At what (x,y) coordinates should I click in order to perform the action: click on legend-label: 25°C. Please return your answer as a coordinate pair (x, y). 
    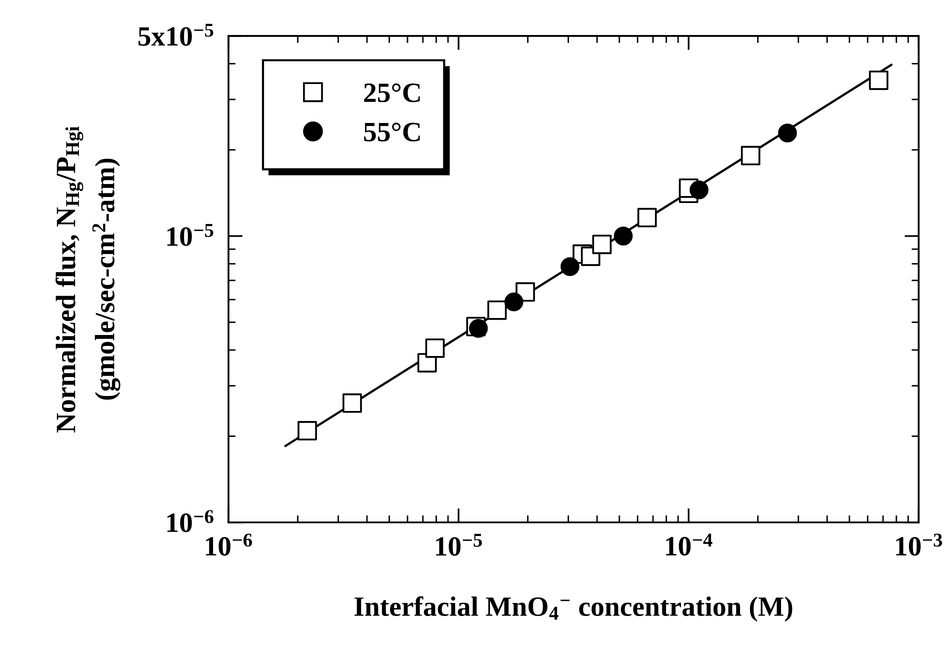
    Looking at the image, I should click on (392, 92).